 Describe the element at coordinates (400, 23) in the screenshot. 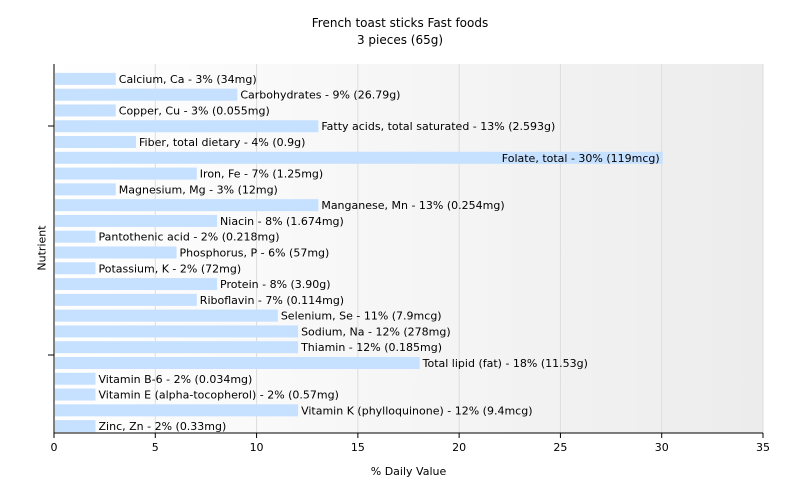

I see `chart-title: French toast sticks Fast foods` at that location.